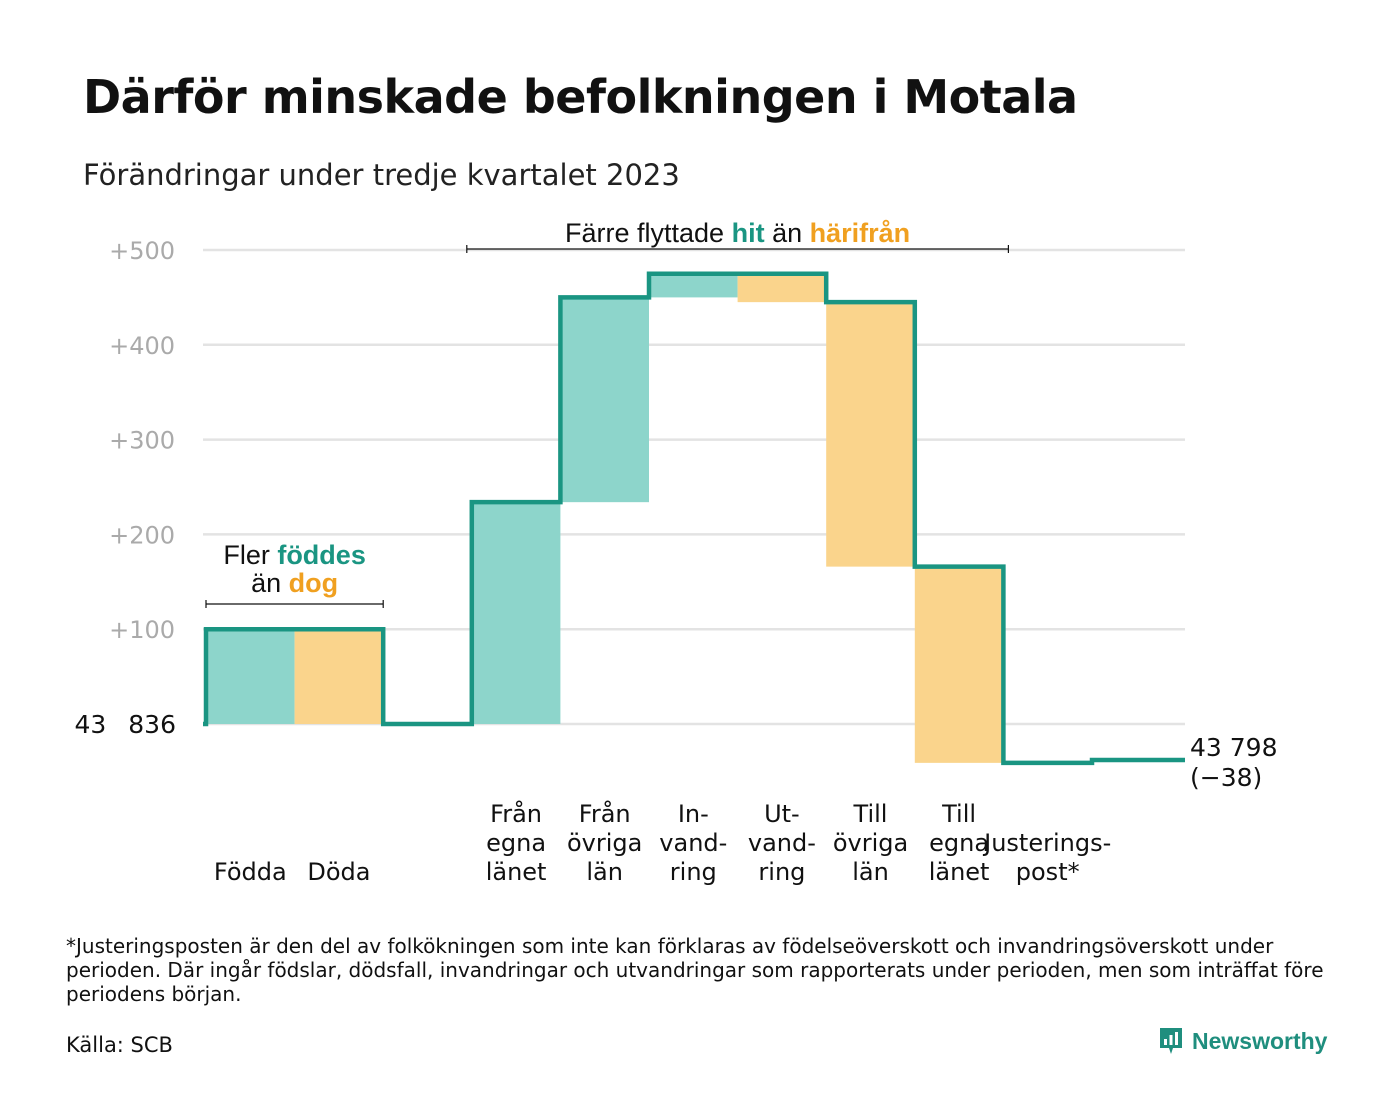 The image size is (1400, 1120). Describe the element at coordinates (1171, 1041) in the screenshot. I see `bar-chart-bubble-icon` at that location.